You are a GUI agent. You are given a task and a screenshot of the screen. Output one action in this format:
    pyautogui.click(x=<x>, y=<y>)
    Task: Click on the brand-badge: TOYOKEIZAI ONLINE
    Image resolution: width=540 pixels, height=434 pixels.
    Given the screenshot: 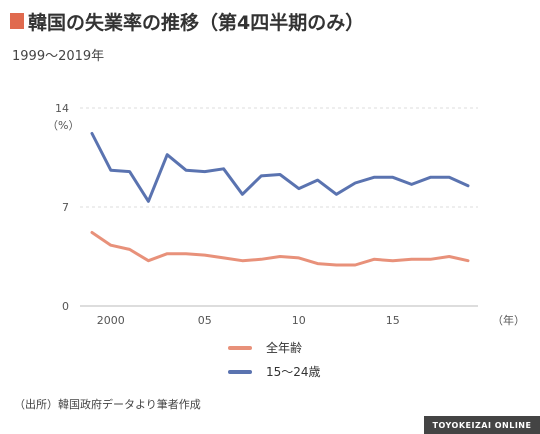 What is the action you would take?
    pyautogui.click(x=482, y=425)
    